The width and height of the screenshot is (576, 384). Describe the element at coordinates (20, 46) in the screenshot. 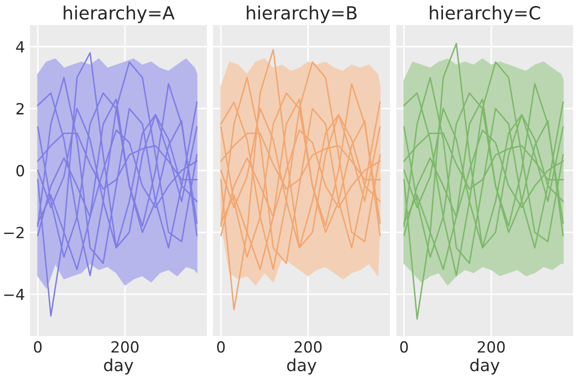

I see `y-tick-label: 4` at that location.